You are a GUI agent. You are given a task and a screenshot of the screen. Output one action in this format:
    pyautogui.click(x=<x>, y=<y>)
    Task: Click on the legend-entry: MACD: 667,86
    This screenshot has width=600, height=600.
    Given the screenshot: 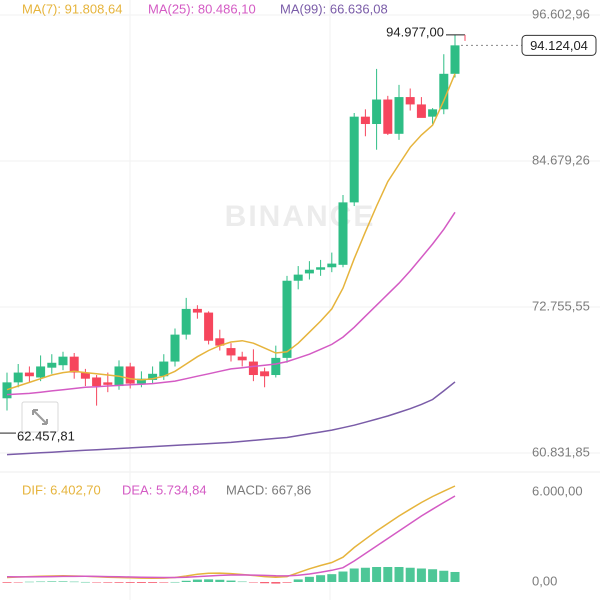 What is the action you would take?
    pyautogui.click(x=268, y=489)
    